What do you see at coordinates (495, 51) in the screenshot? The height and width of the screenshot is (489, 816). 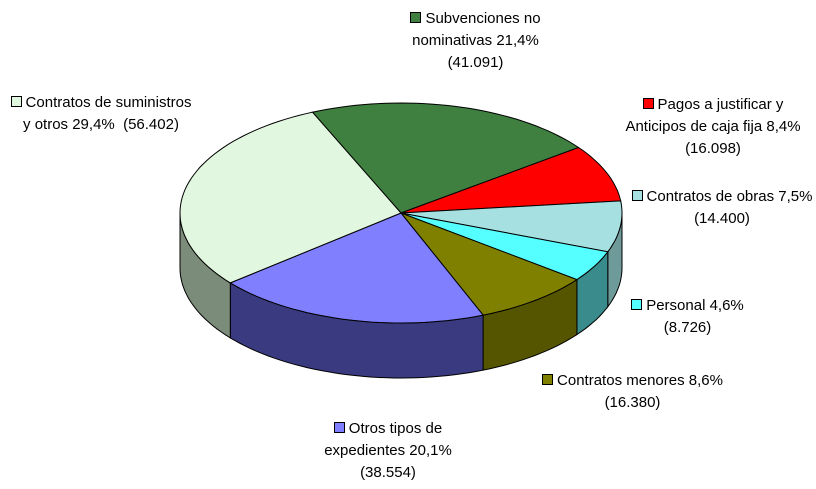 I see `value-label: 21,4% (41.091)` at bounding box center [495, 51].